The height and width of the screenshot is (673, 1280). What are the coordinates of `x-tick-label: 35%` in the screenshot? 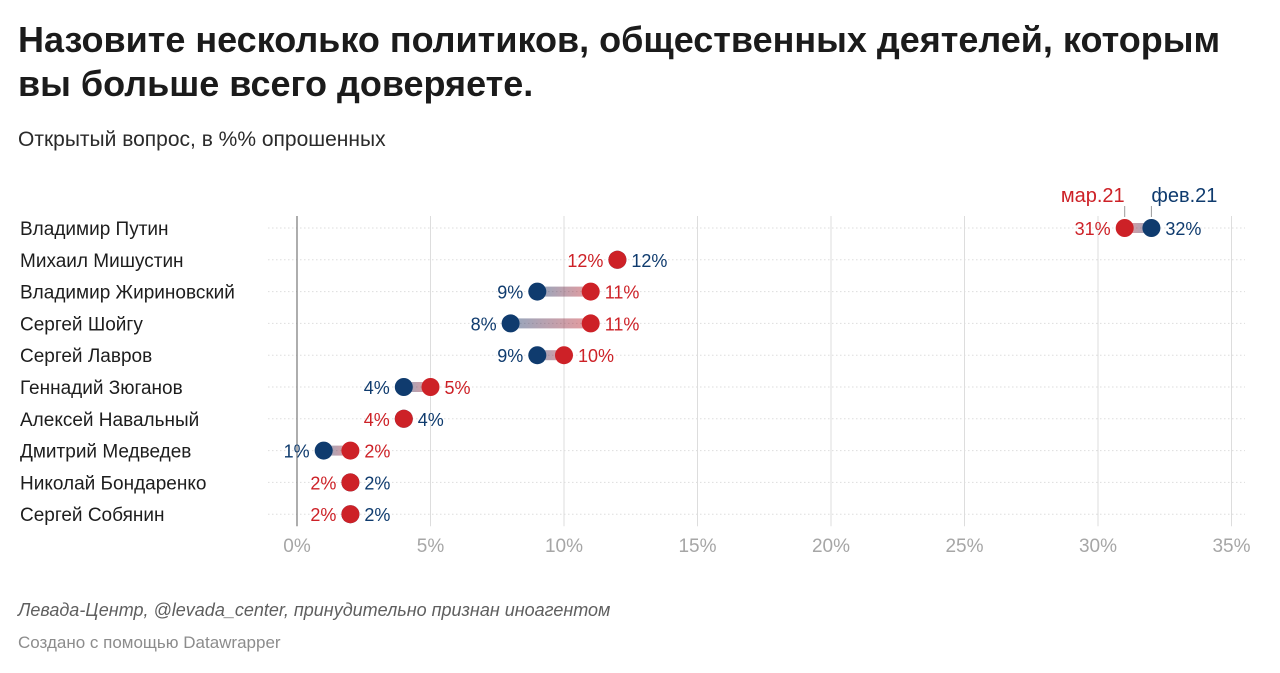 It's located at (1231, 546).